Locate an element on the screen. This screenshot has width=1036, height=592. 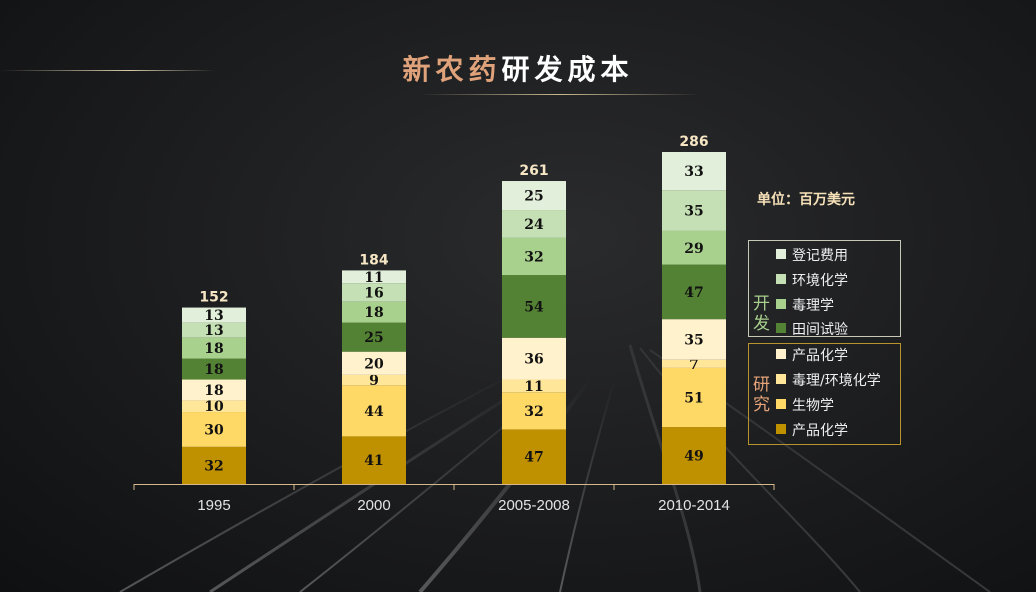
data-label: 54 is located at coordinates (534, 307).